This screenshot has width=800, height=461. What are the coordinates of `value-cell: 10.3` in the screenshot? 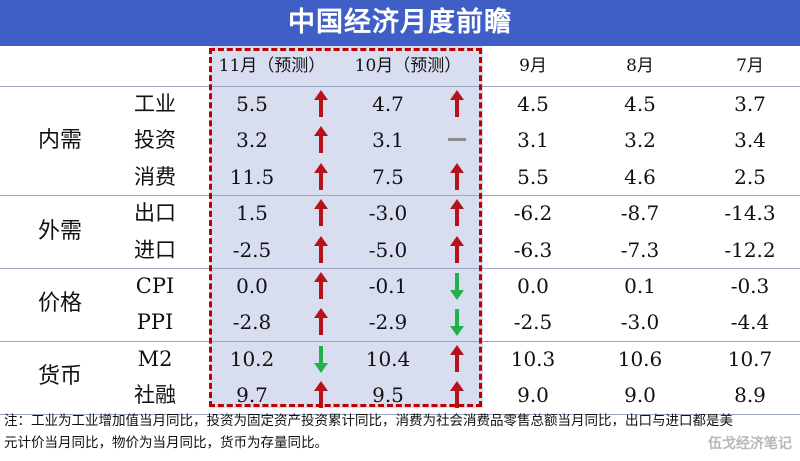 It's located at (533, 358).